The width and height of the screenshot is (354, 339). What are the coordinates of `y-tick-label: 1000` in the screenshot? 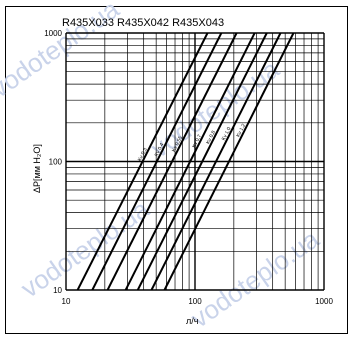 It's located at (53, 33).